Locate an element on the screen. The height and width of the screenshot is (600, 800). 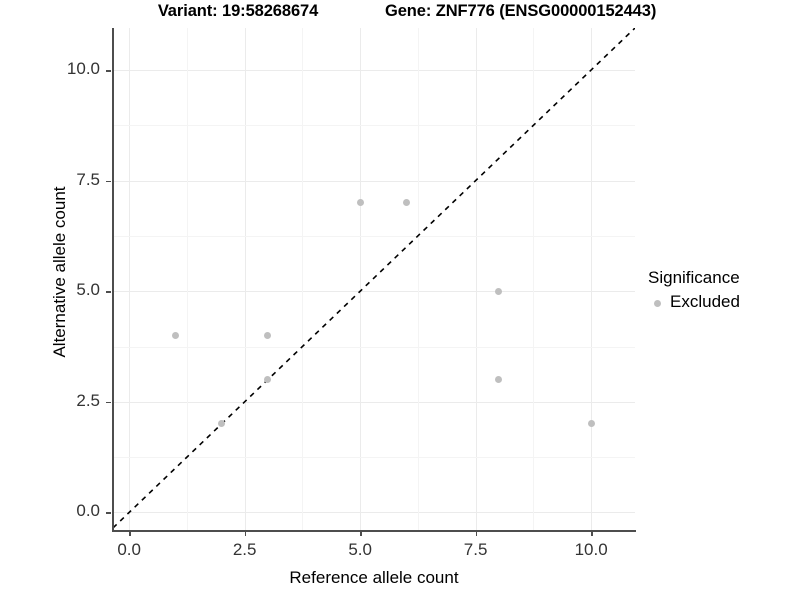
x-axis-line is located at coordinates (374, 531).